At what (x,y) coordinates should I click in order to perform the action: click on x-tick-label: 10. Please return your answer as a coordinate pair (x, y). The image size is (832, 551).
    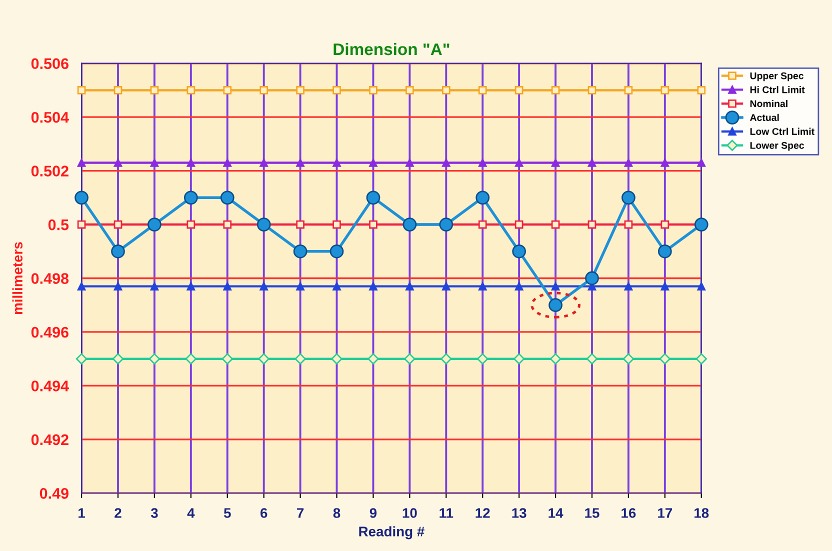
    Looking at the image, I should click on (409, 513).